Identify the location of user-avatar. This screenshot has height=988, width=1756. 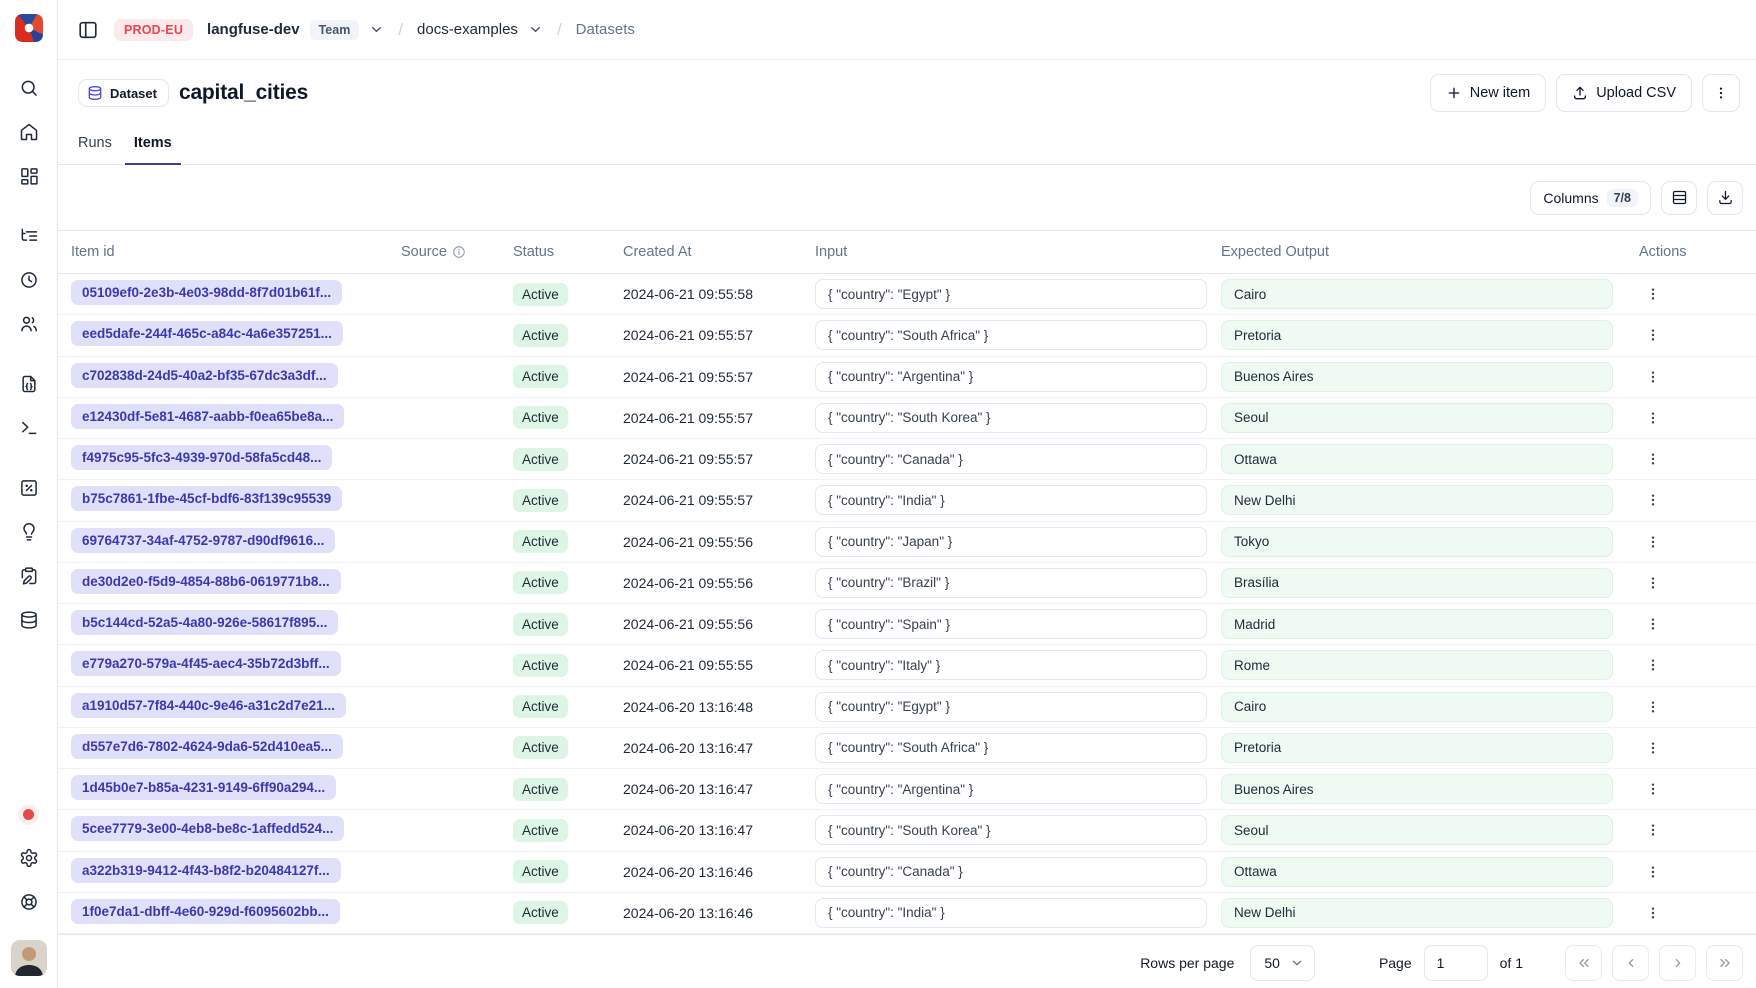
(28, 958).